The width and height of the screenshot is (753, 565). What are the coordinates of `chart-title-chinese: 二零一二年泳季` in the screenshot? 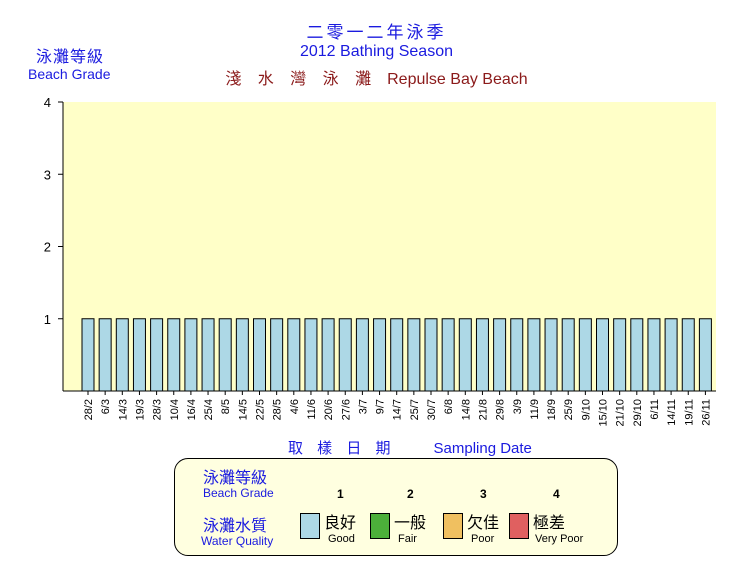 It's located at (376, 32).